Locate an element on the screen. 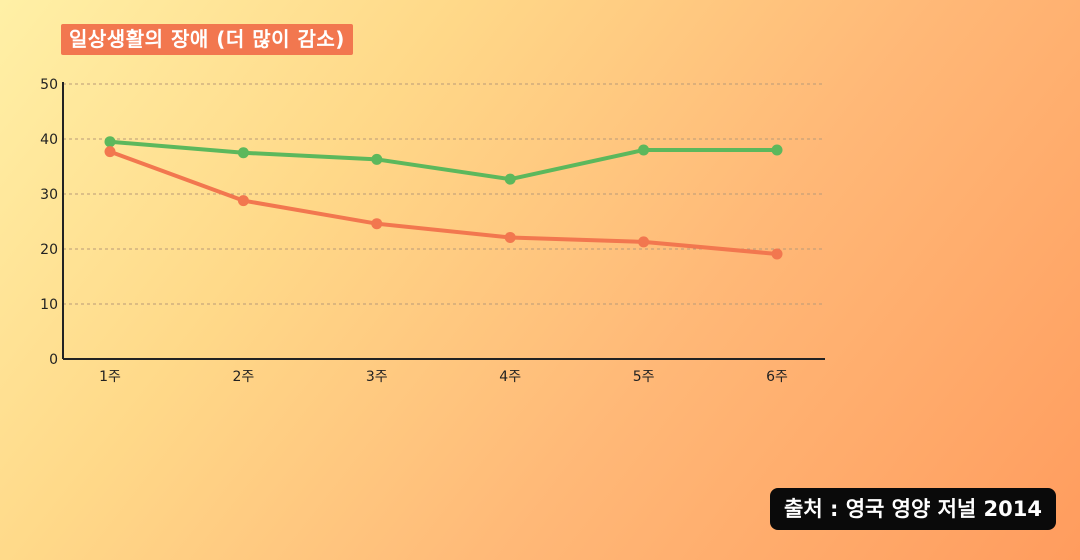  x-tick-label: 3주 is located at coordinates (377, 377).